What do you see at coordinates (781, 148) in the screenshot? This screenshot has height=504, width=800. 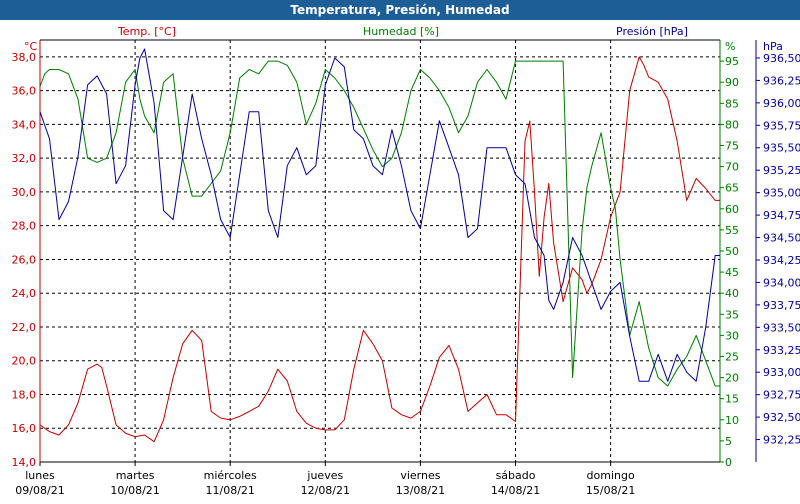 I see `pressure-tick-label: 935,50` at bounding box center [781, 148].